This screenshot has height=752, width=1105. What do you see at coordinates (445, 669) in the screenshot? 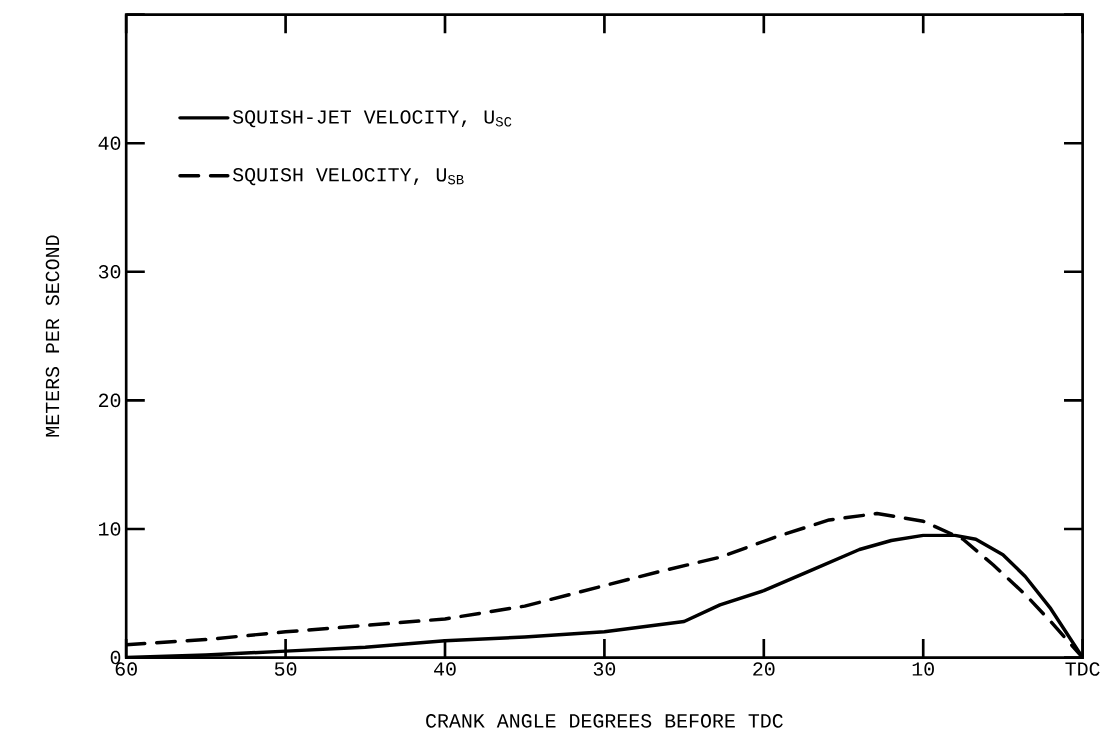
I see `x-tick-label: 40` at bounding box center [445, 669].